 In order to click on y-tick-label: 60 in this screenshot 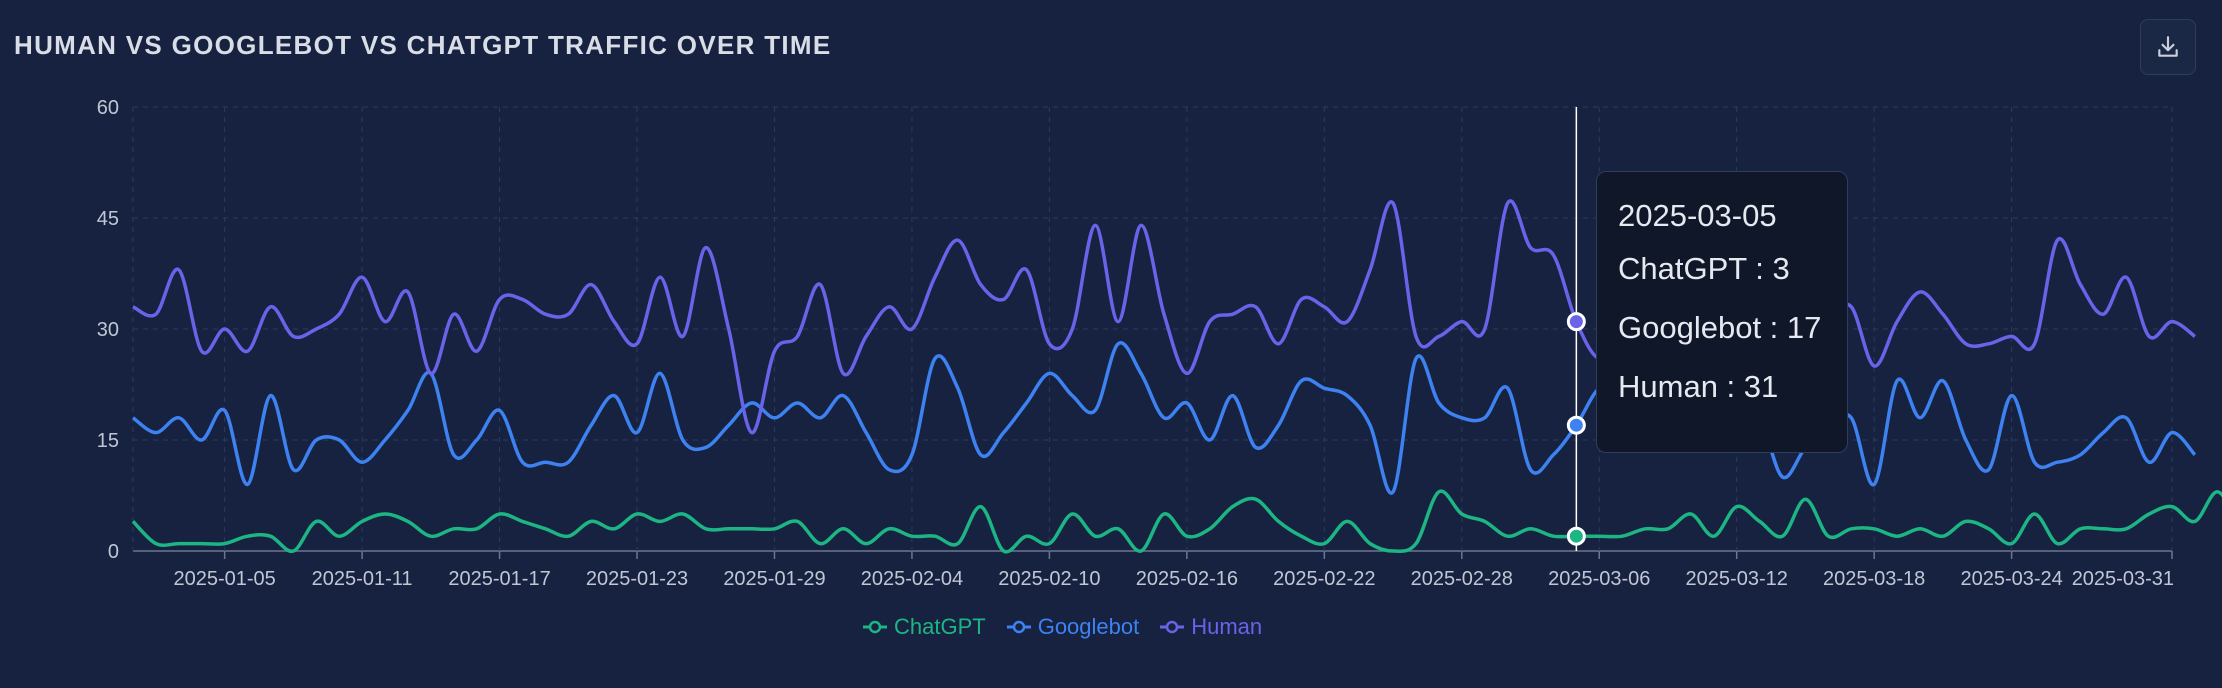, I will do `click(108, 108)`.